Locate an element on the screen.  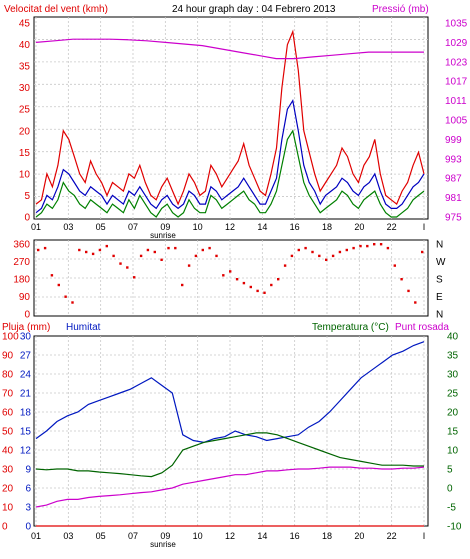
rain-y-tick-label: 20 is located at coordinates (8, 489).